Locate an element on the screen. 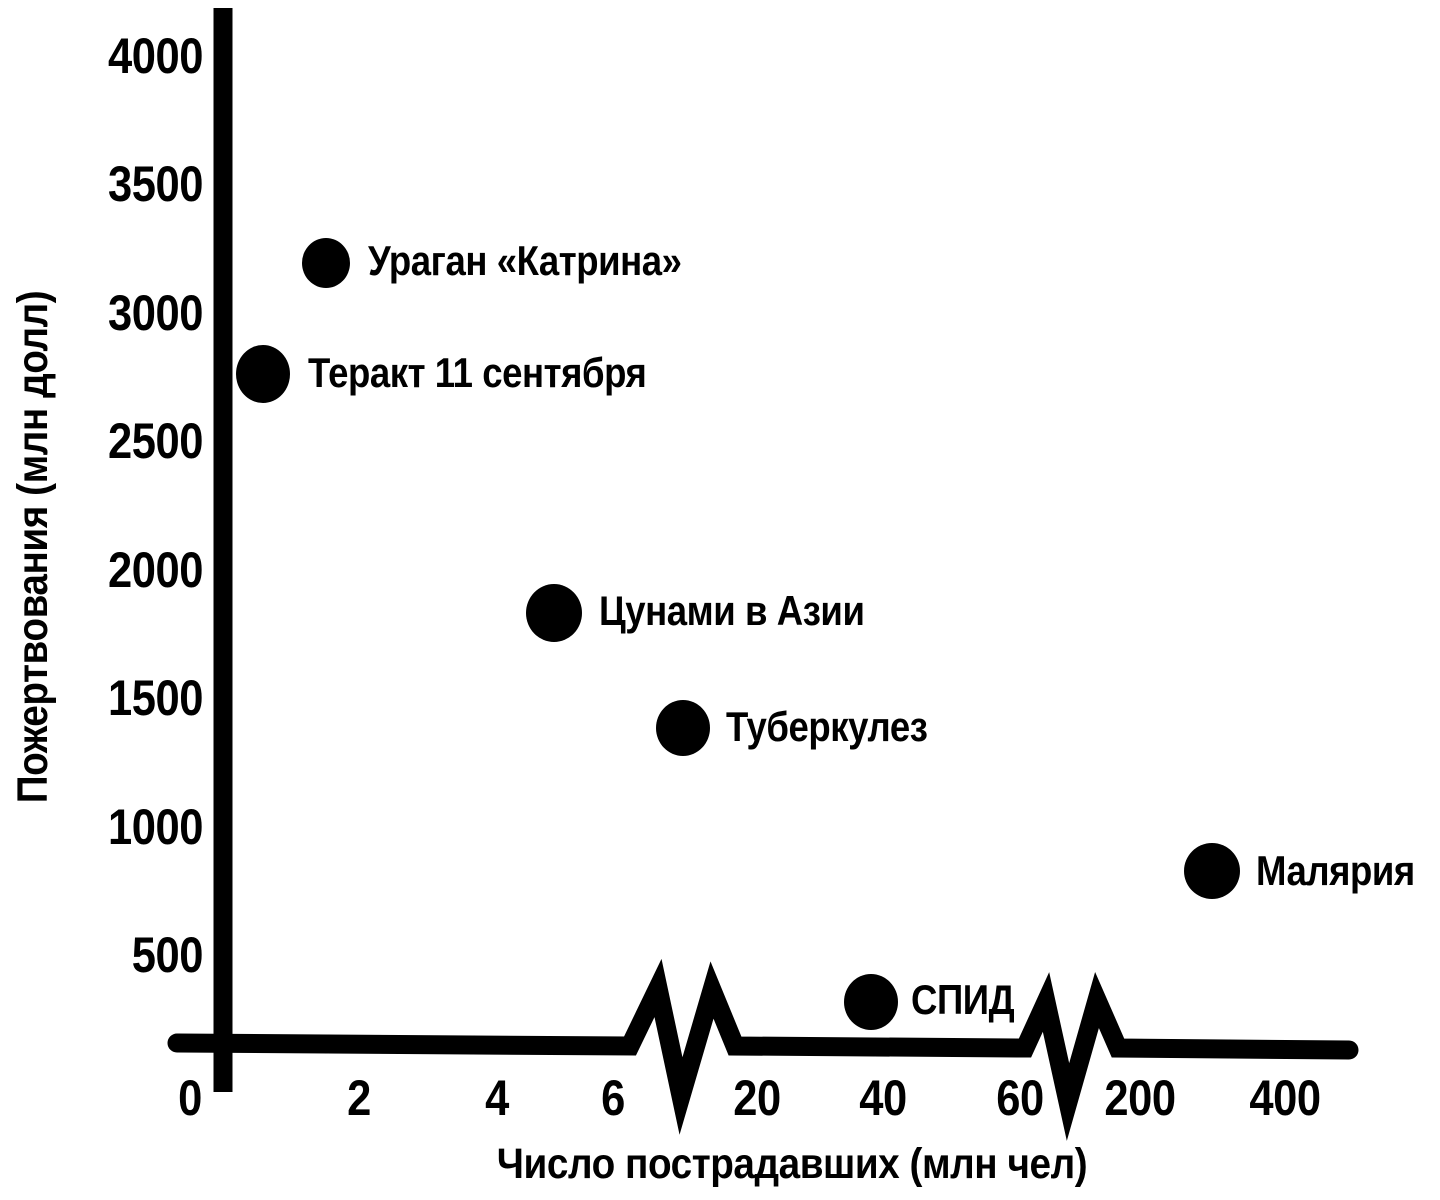 Image resolution: width=1440 pixels, height=1200 pixels. x-tick-4: 4 is located at coordinates (497, 1098).